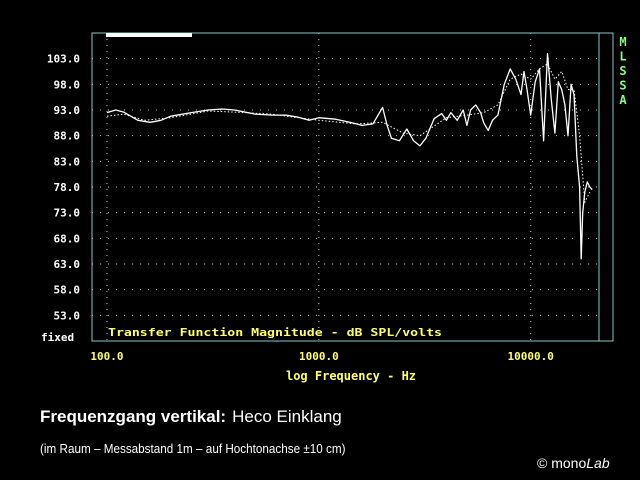  I want to click on side-label-letter-0: M, so click(622, 42).